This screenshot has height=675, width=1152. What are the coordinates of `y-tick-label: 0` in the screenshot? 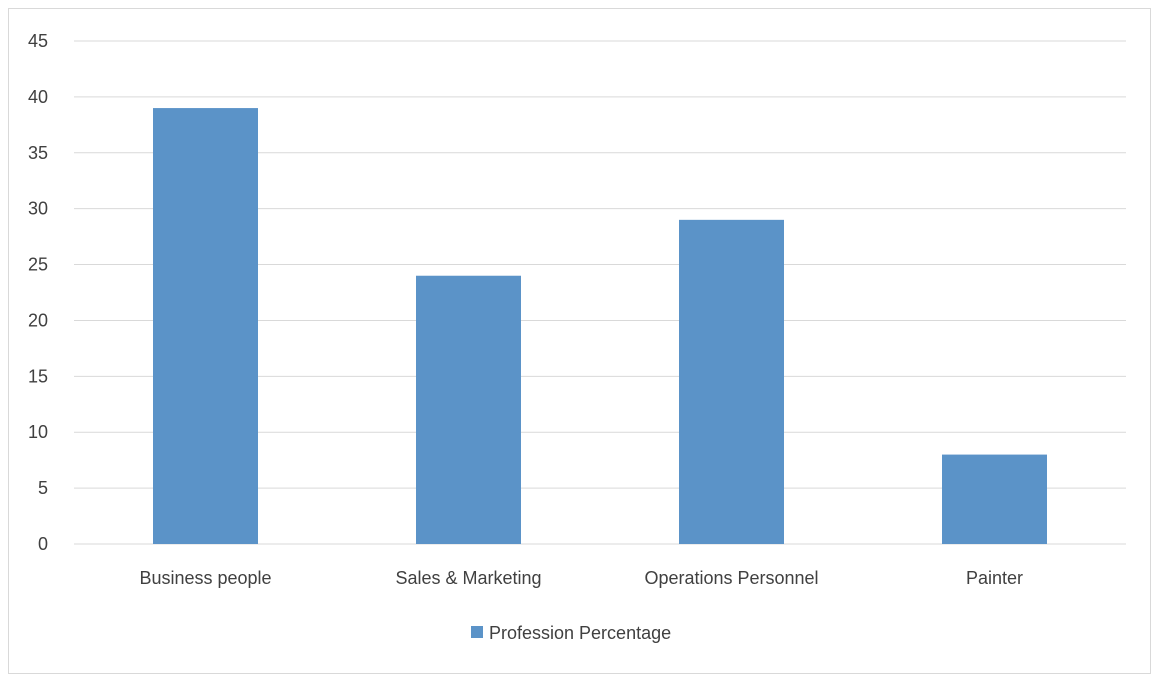 It's located at (43, 544).